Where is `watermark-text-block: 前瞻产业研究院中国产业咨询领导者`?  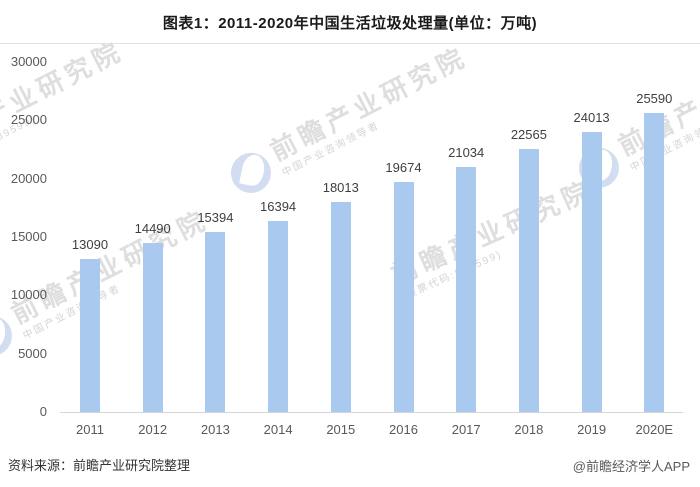 watermark-text-block: 前瞻产业研究院中国产业咨询领导者 is located at coordinates (113, 273).